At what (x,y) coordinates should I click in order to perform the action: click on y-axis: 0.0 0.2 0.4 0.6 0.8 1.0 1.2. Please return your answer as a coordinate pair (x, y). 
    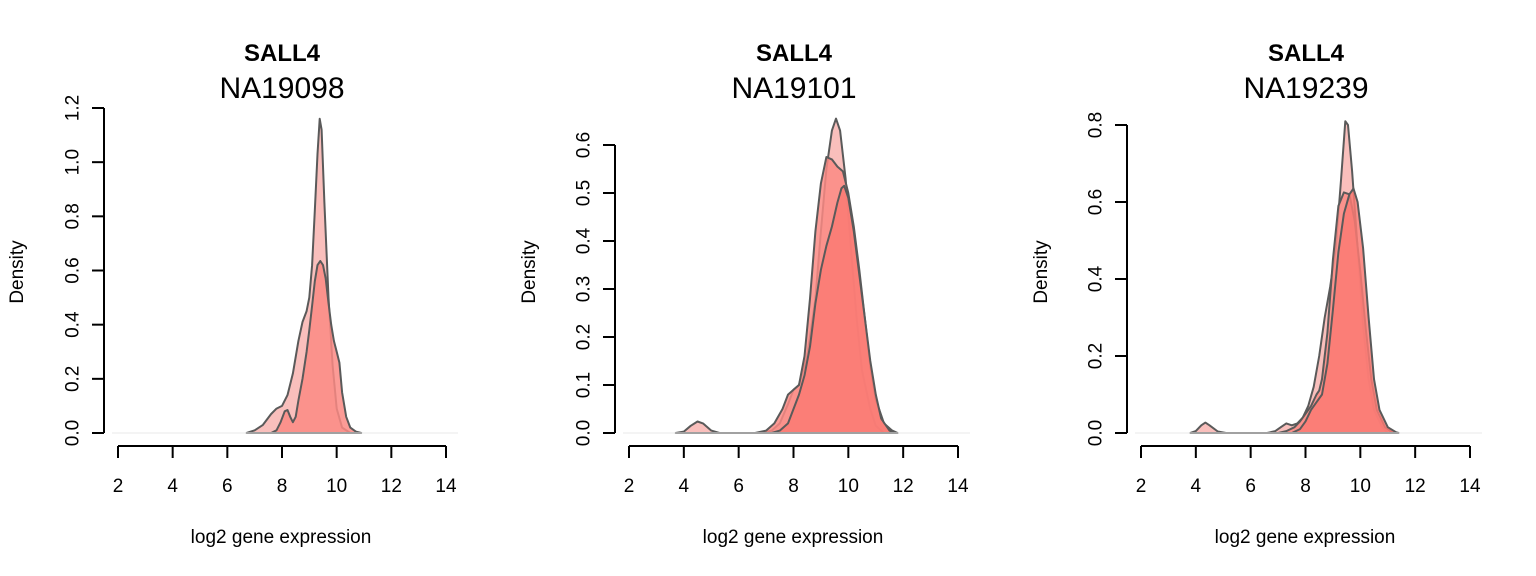
    Looking at the image, I should click on (84, 270).